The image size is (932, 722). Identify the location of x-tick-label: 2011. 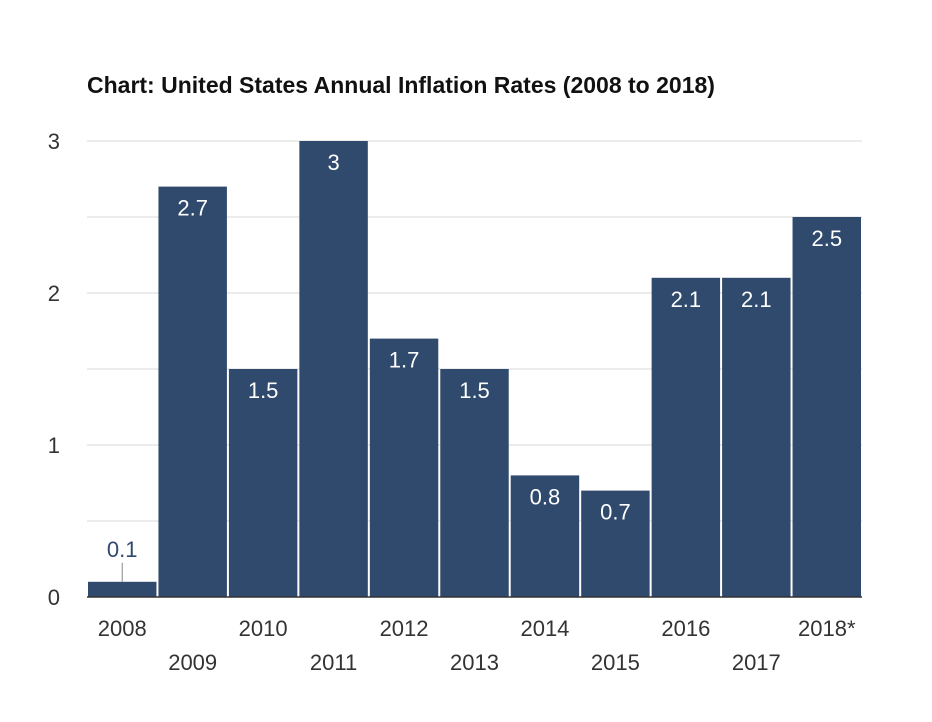
(333, 662).